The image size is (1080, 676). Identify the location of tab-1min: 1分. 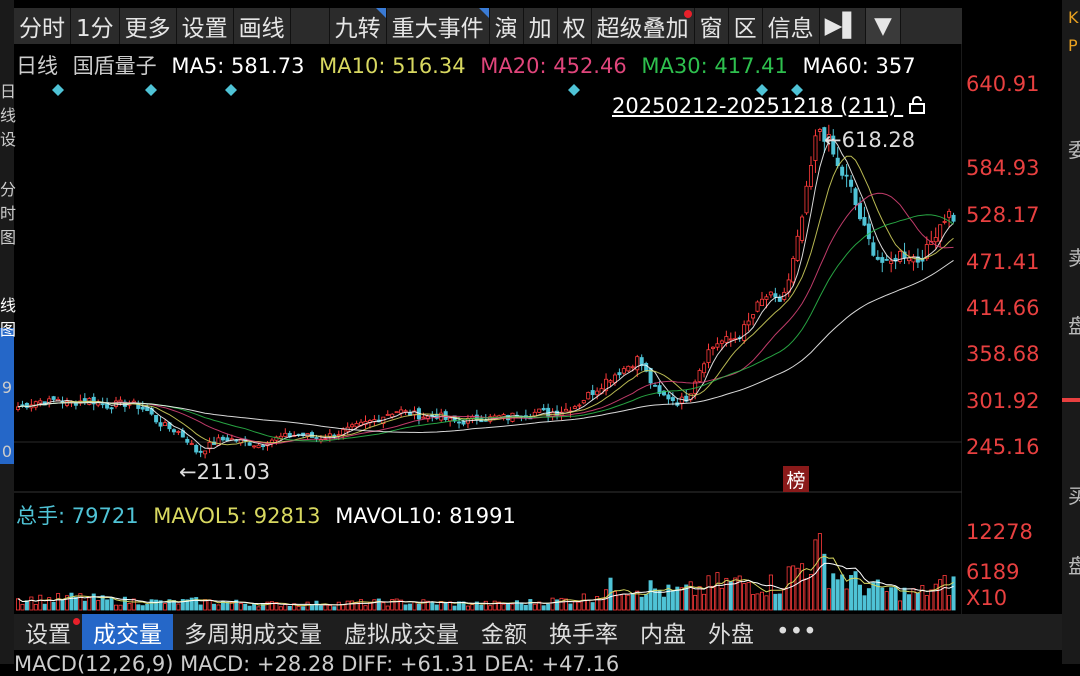
(95, 26).